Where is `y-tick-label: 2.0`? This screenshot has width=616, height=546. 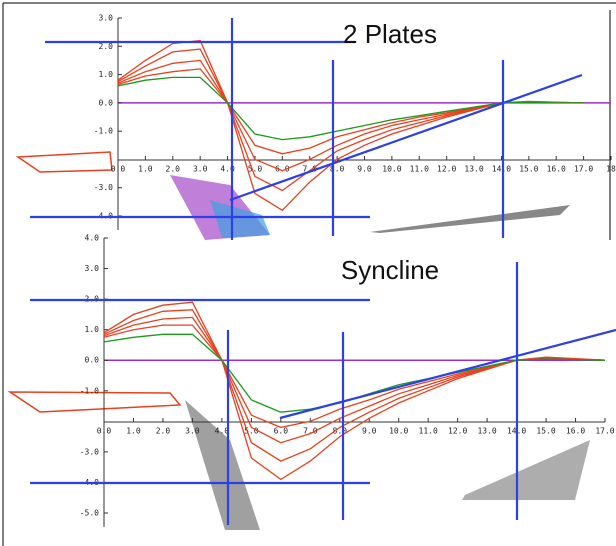
y-tick-label: 2.0 is located at coordinates (106, 46).